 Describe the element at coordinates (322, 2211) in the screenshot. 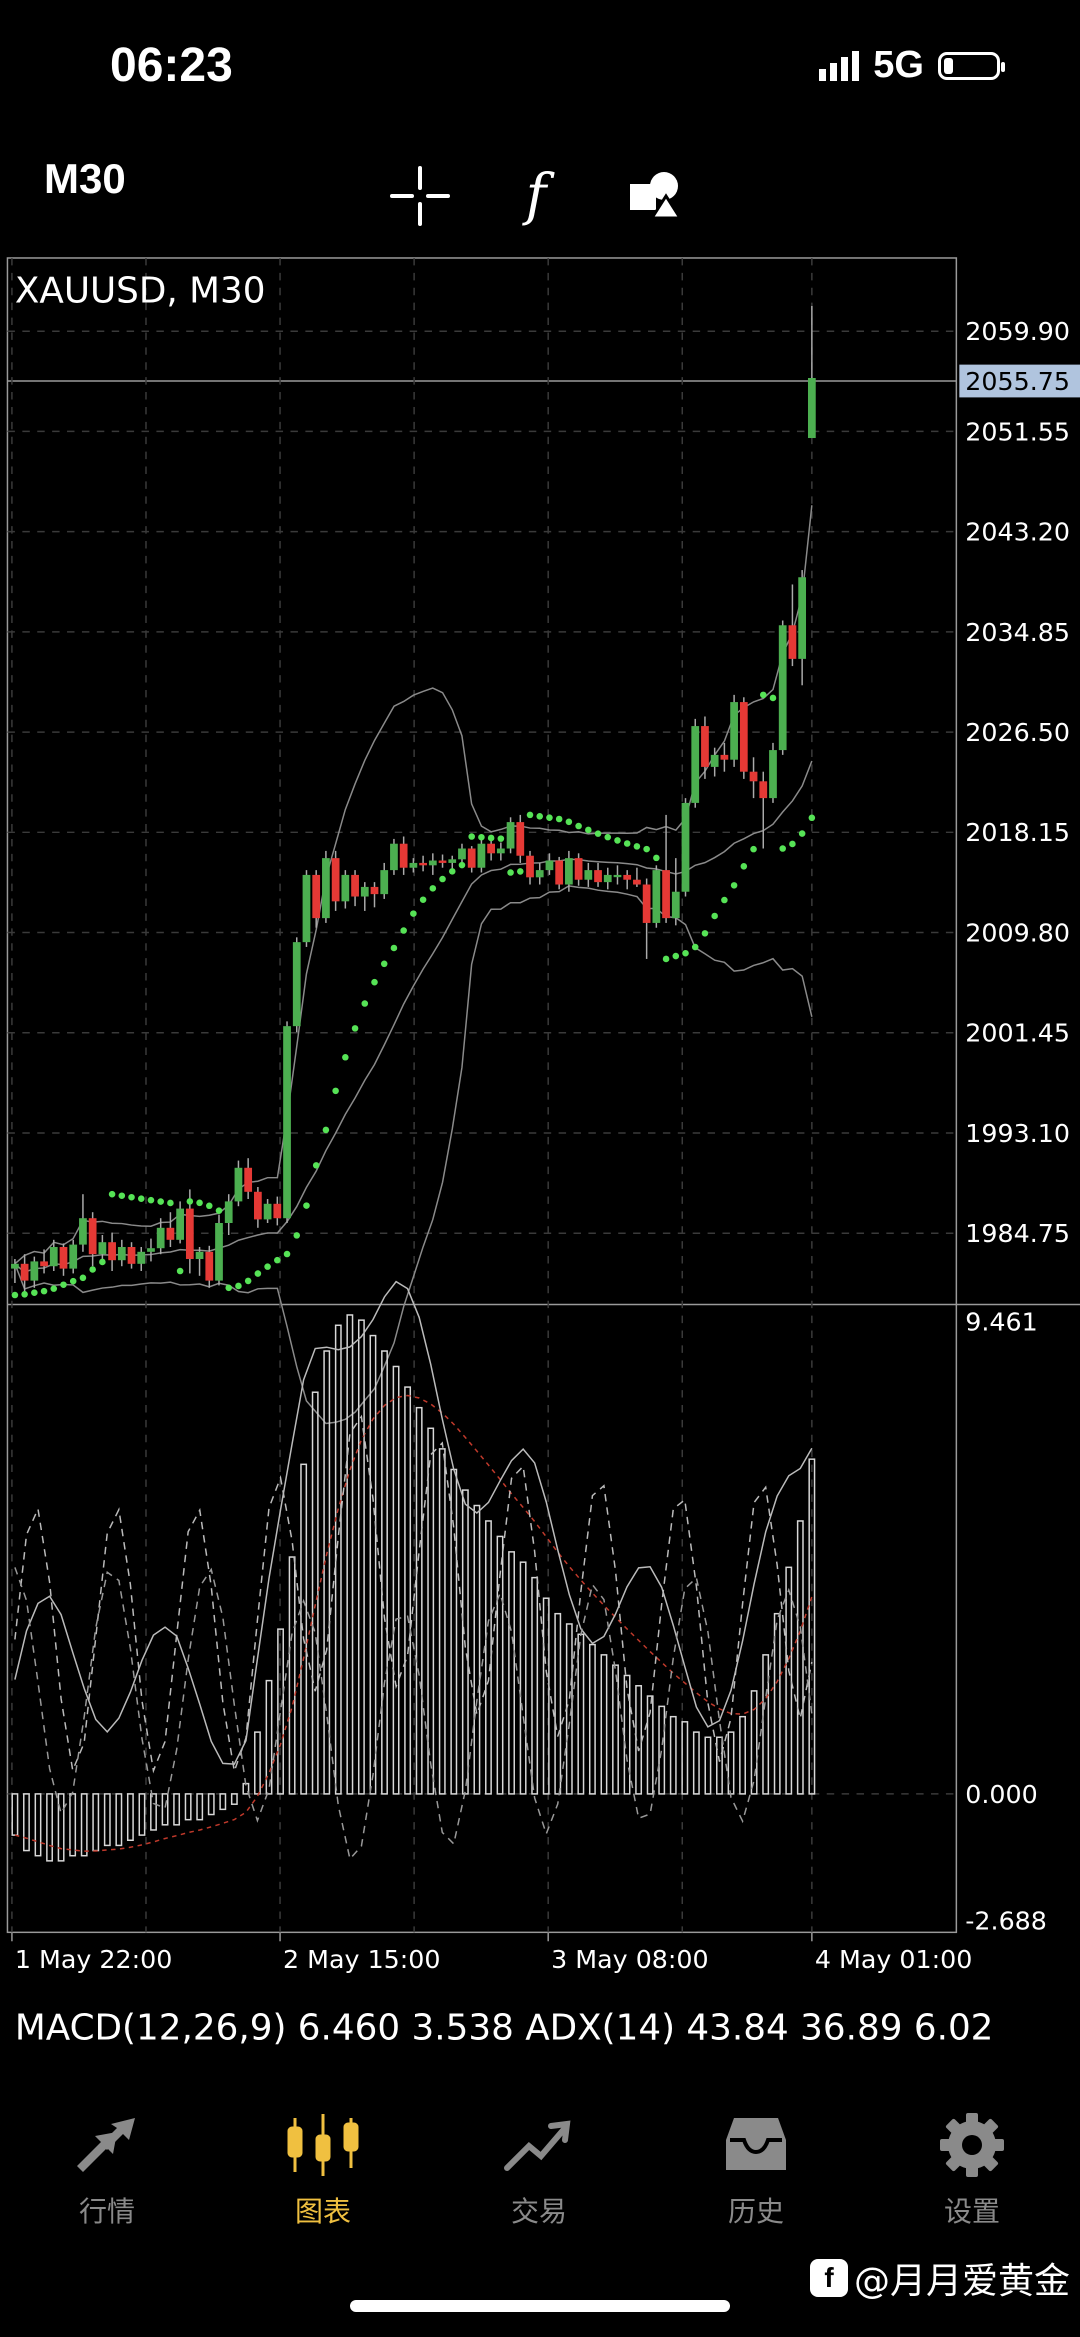

I see `tab-label: 图表` at that location.